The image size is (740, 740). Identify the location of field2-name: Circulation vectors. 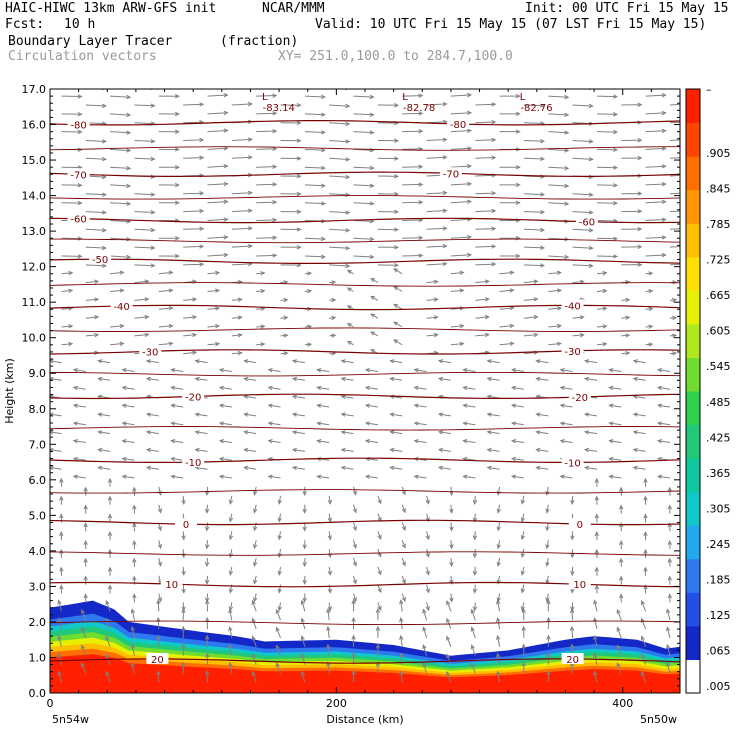
(82, 56).